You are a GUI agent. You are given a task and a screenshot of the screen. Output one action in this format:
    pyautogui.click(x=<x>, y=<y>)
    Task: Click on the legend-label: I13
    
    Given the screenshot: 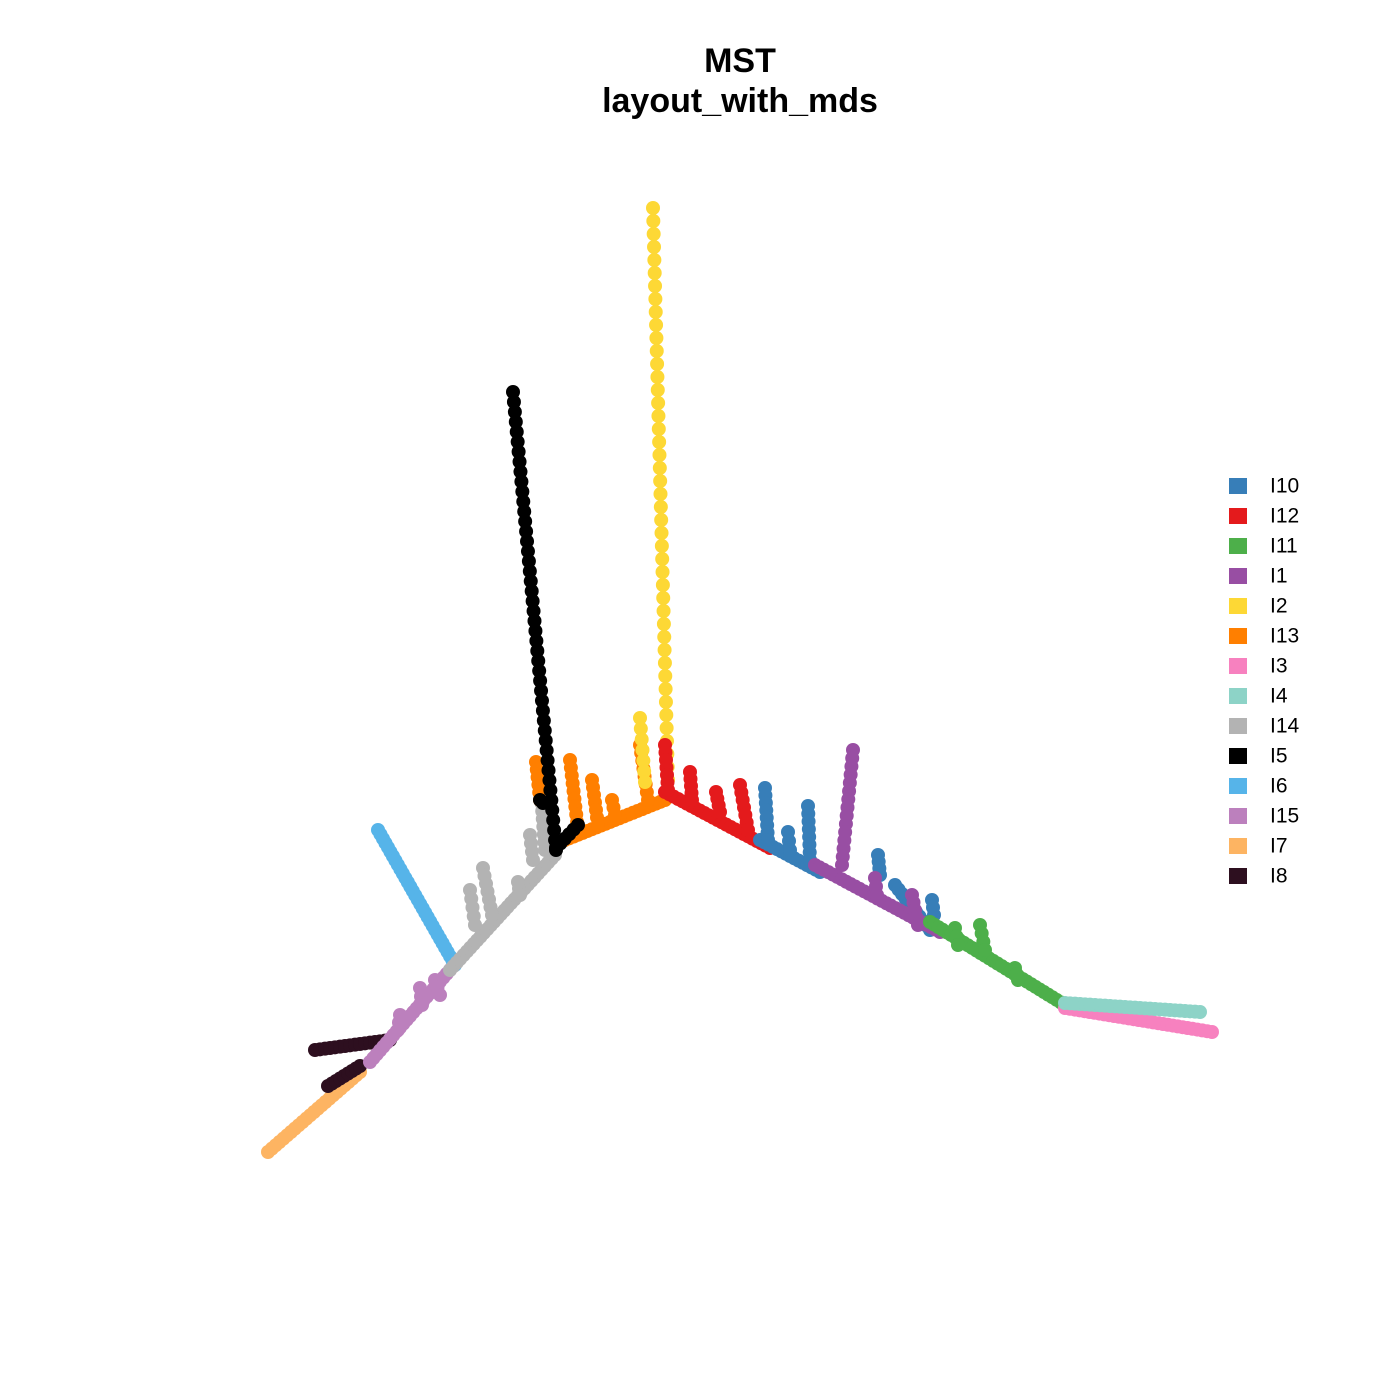 What is the action you would take?
    pyautogui.click(x=1284, y=636)
    